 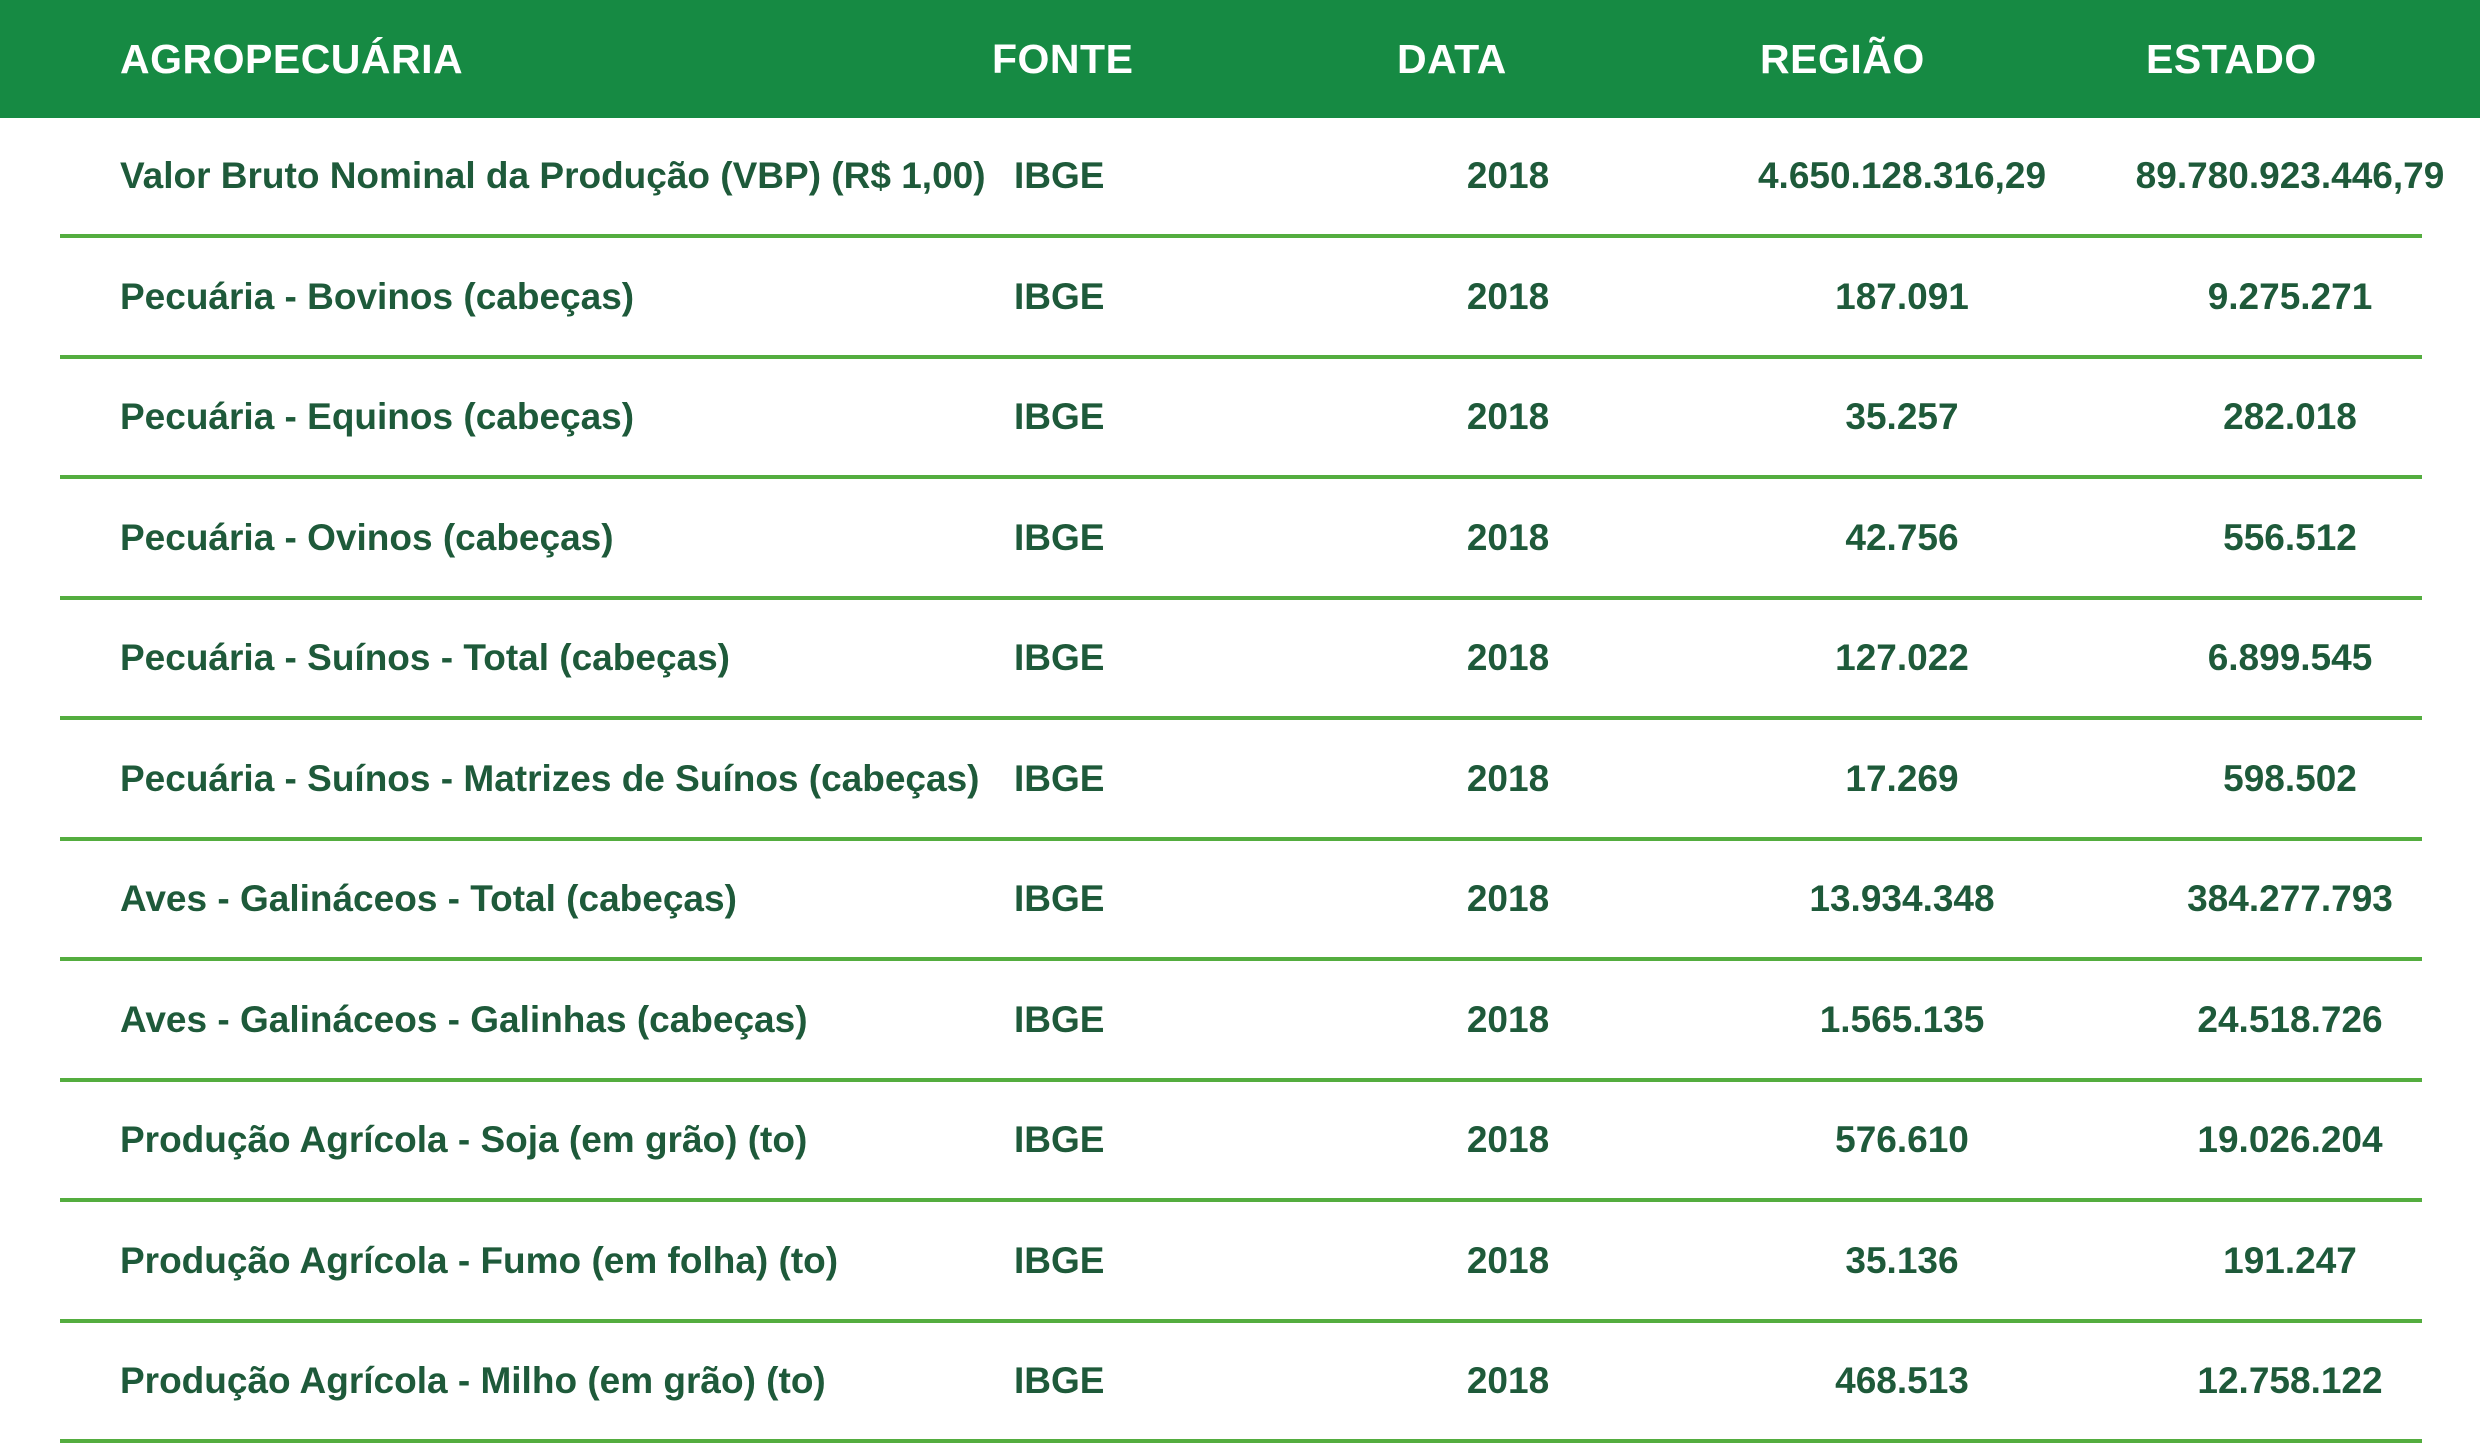 I want to click on row-label: Produção Agrícola - Milho (em grão) (to), so click(x=473, y=1380).